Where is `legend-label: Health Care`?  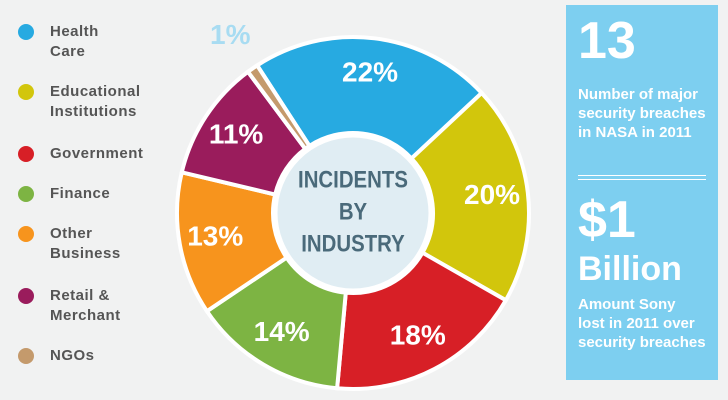 legend-label: Health Care is located at coordinates (74, 41).